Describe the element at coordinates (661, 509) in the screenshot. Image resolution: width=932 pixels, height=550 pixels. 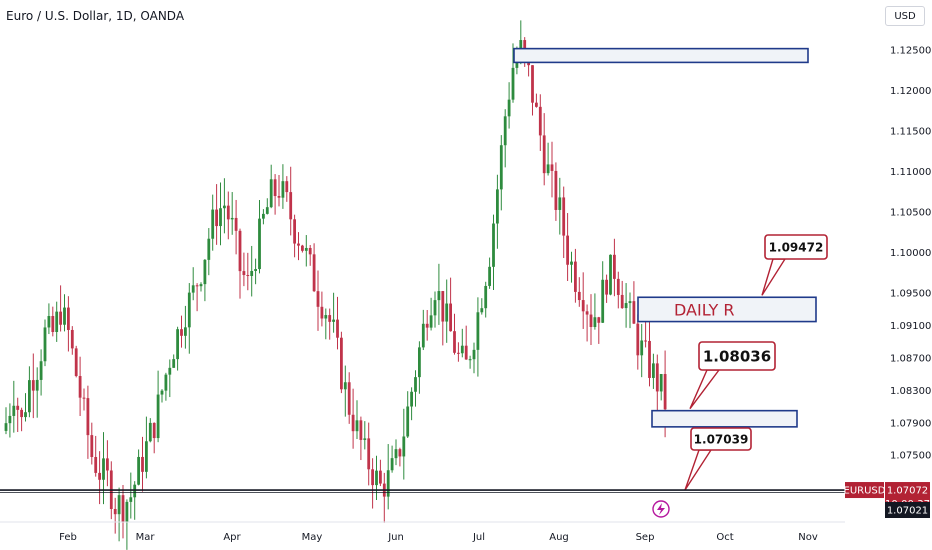
I see `event-icon` at that location.